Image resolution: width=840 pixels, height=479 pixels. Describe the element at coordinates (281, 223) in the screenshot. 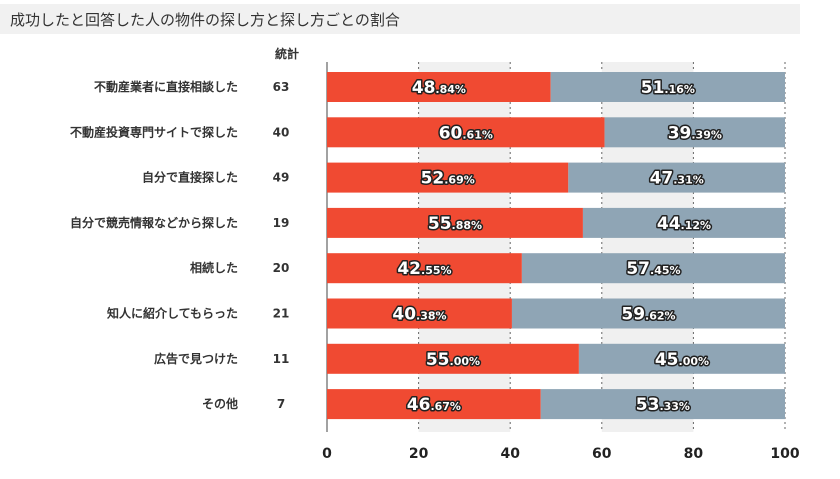

I see `count-label: 19` at that location.